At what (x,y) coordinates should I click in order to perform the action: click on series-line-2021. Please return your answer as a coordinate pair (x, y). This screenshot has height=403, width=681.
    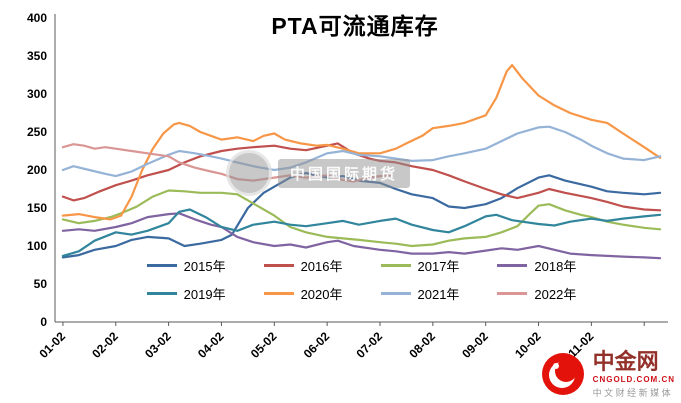
    Looking at the image, I should click on (361, 151).